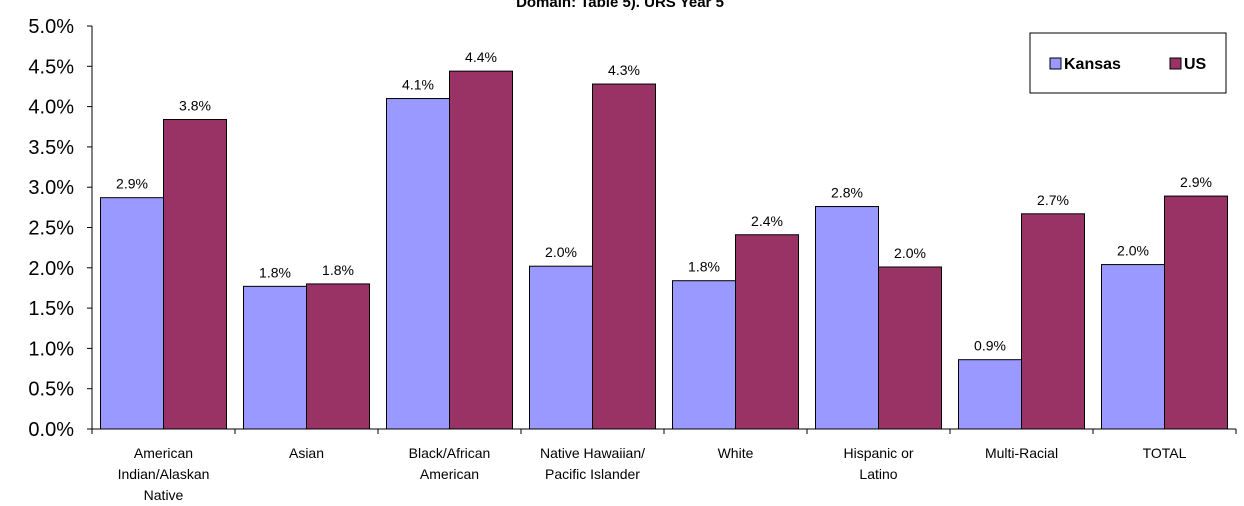  I want to click on data-label: 4.1%, so click(418, 85).